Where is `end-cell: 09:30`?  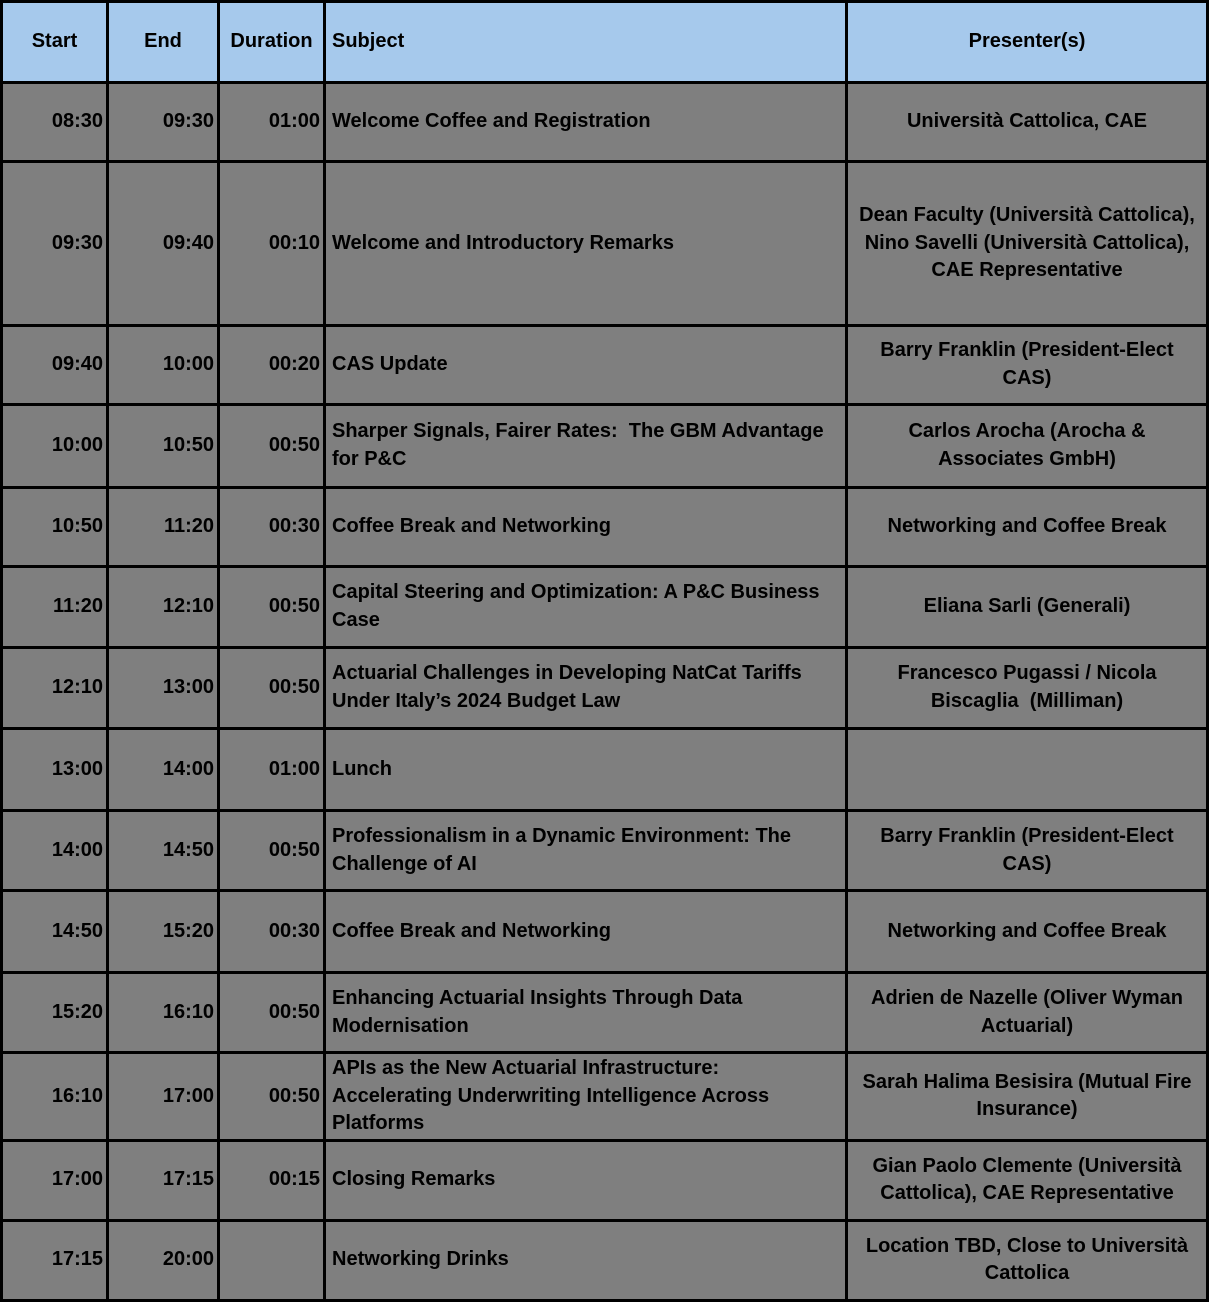 end-cell: 09:30 is located at coordinates (163, 122).